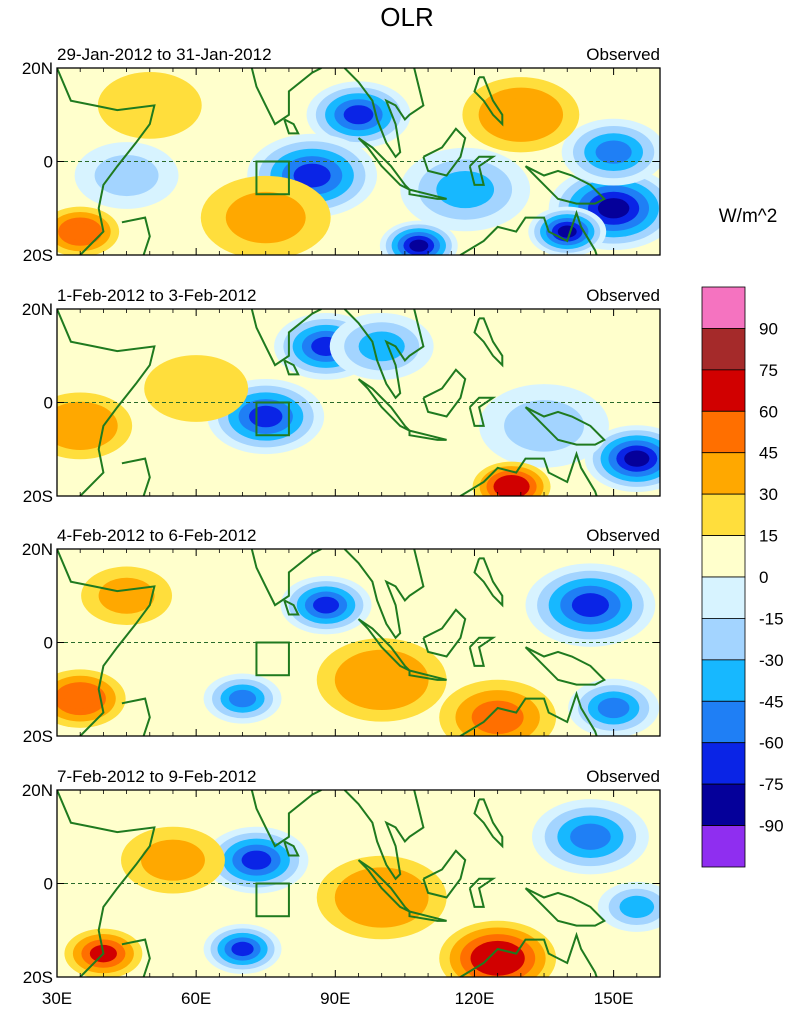  Describe the element at coordinates (771, 660) in the screenshot. I see `colorbar-label: -30` at that location.